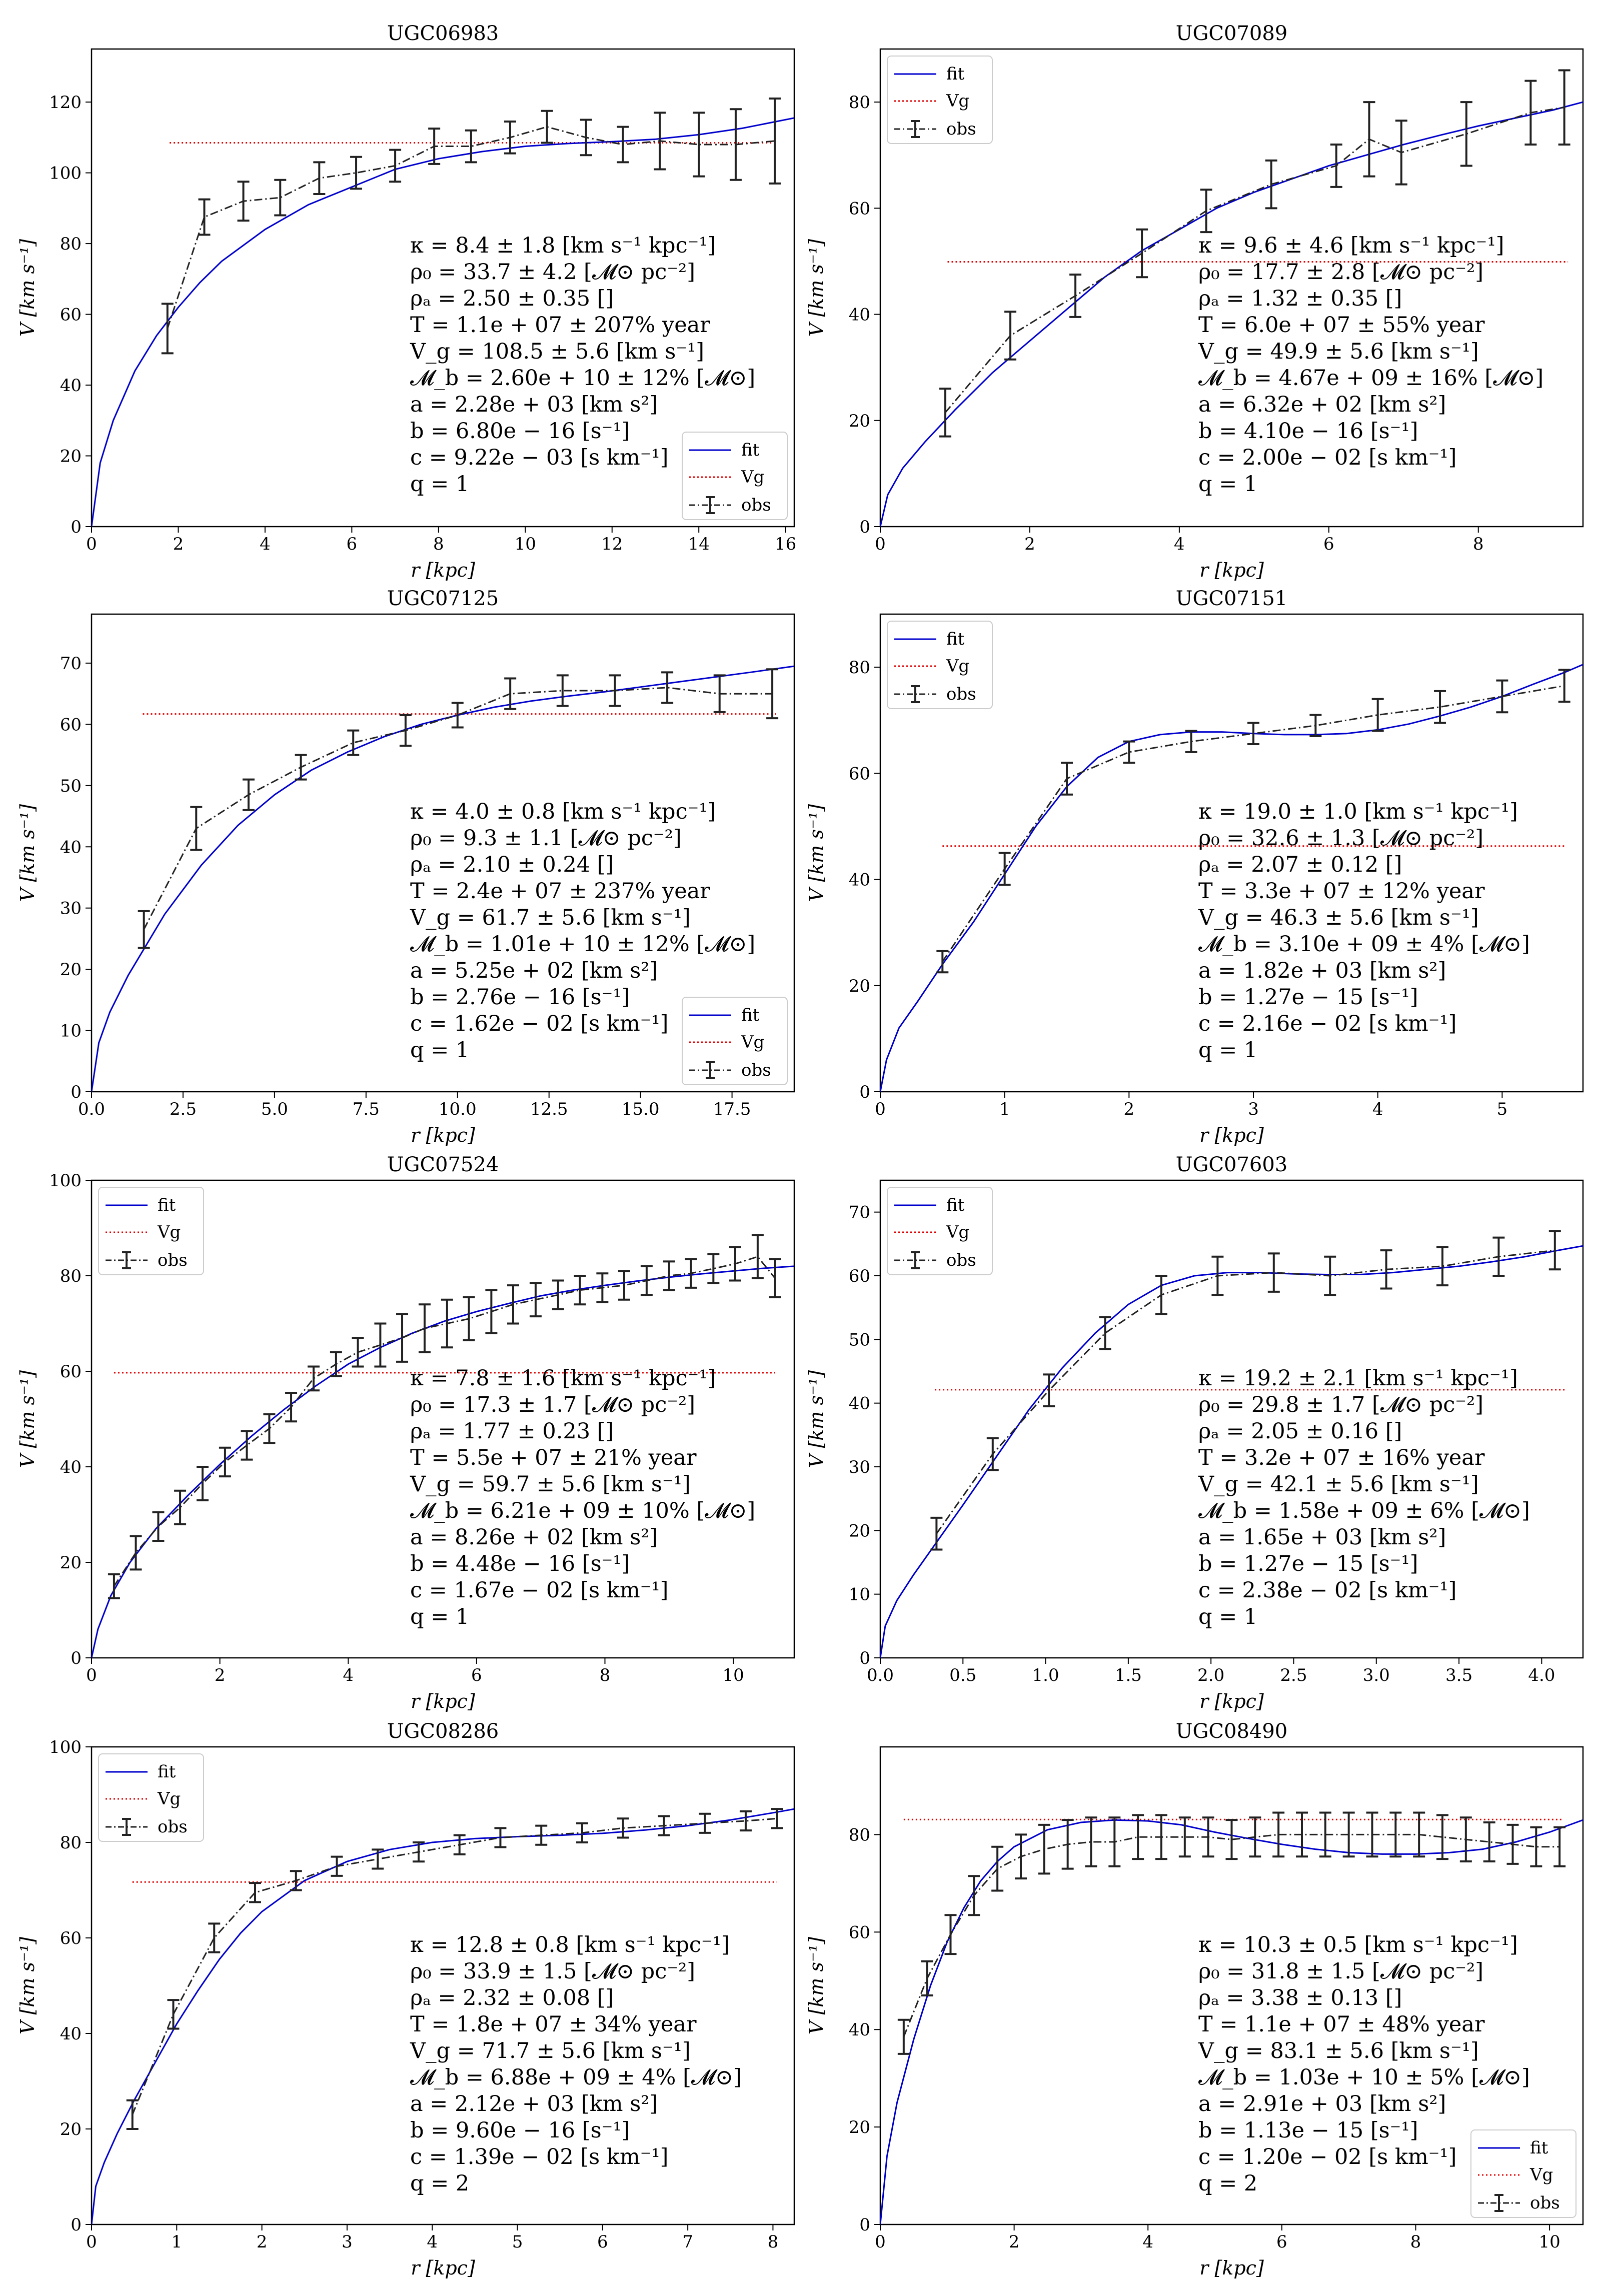 This screenshot has width=1602, height=2296. Describe the element at coordinates (1342, 325) in the screenshot. I see `chart2-param-3: T = 6.0e + 07 ± 55% year` at that location.